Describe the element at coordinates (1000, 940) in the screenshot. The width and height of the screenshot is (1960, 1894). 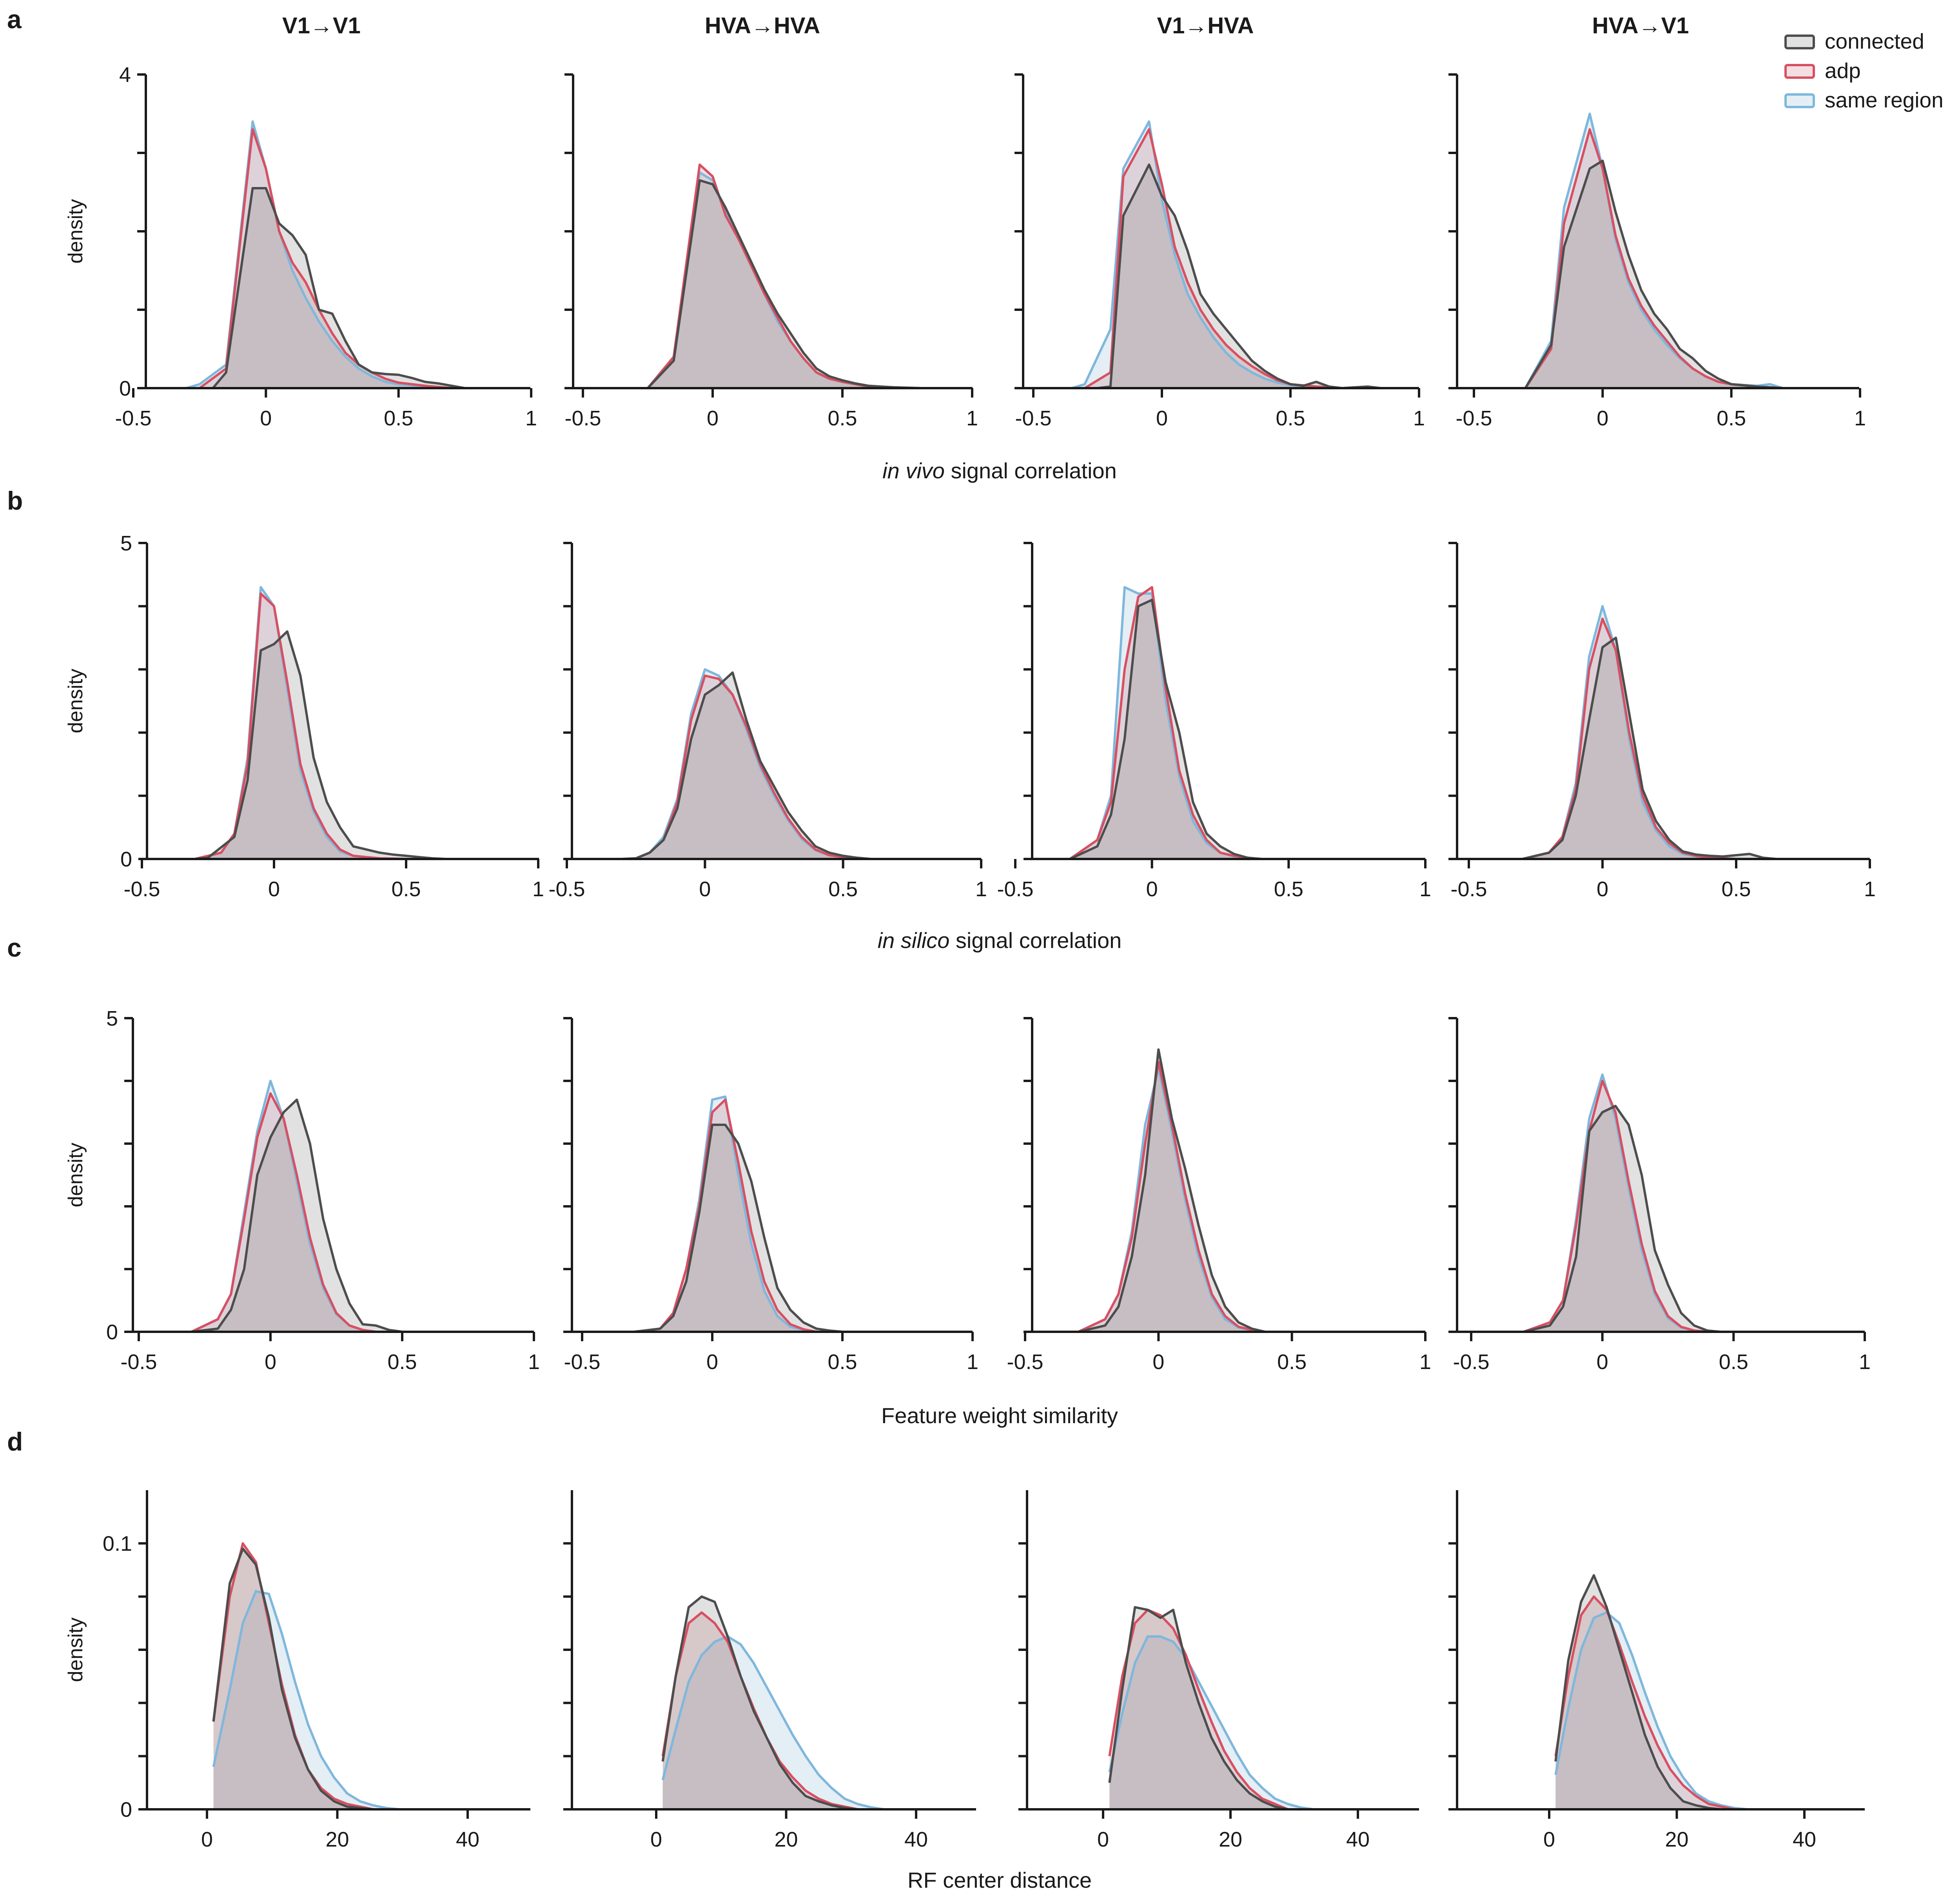
I see `x-axis-label-row-b: in silico signal correlation` at that location.